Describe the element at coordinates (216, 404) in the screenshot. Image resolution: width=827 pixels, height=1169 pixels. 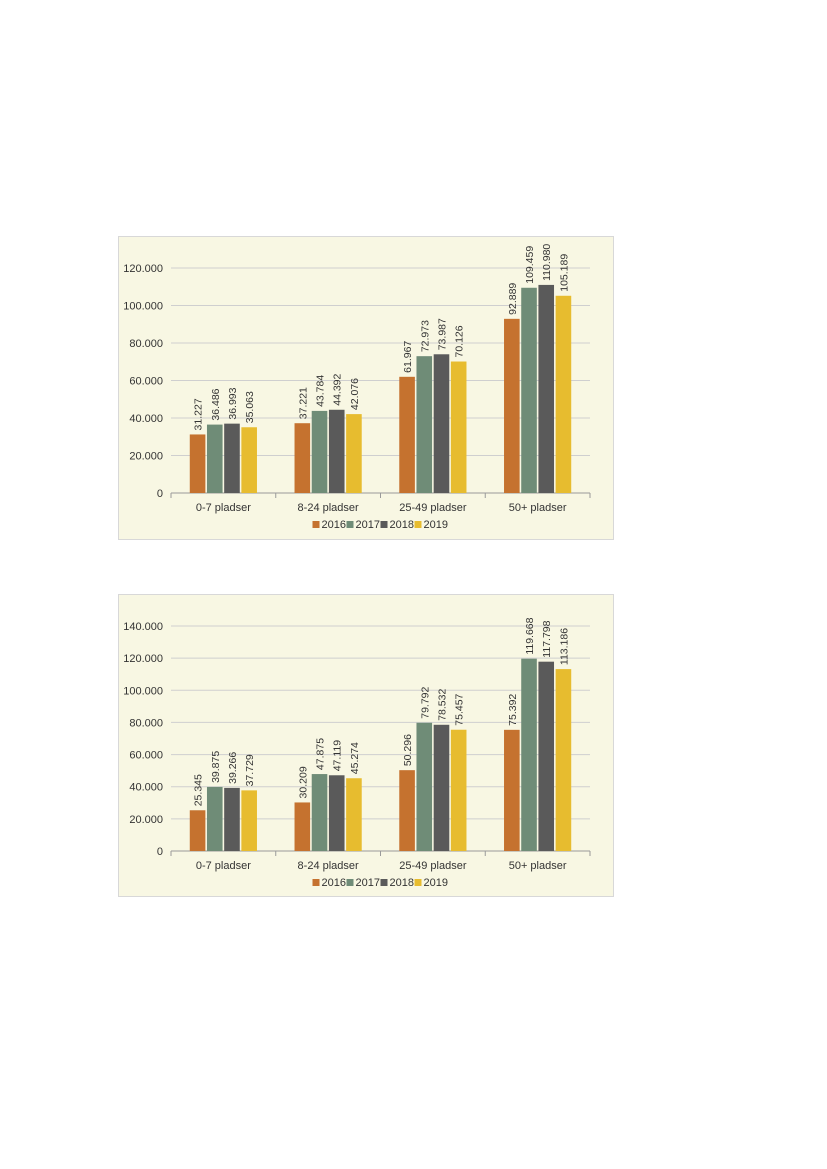
I see `data-label: 36.486` at that location.